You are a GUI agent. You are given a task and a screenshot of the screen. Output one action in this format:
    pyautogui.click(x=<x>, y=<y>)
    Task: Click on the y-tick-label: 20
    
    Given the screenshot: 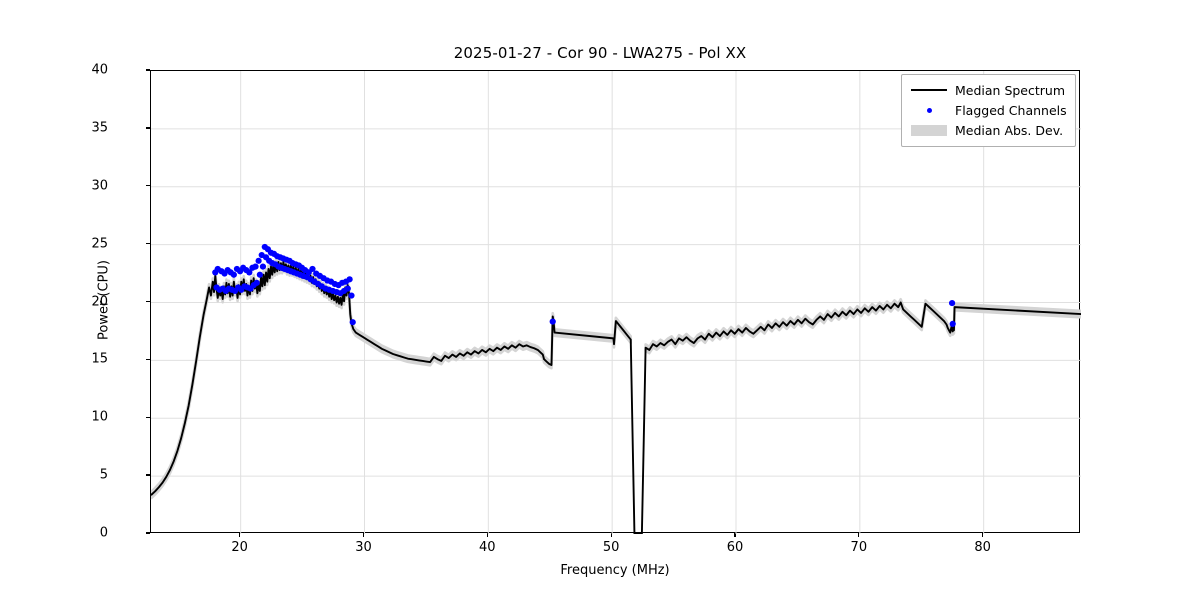 What is the action you would take?
    pyautogui.click(x=99, y=301)
    